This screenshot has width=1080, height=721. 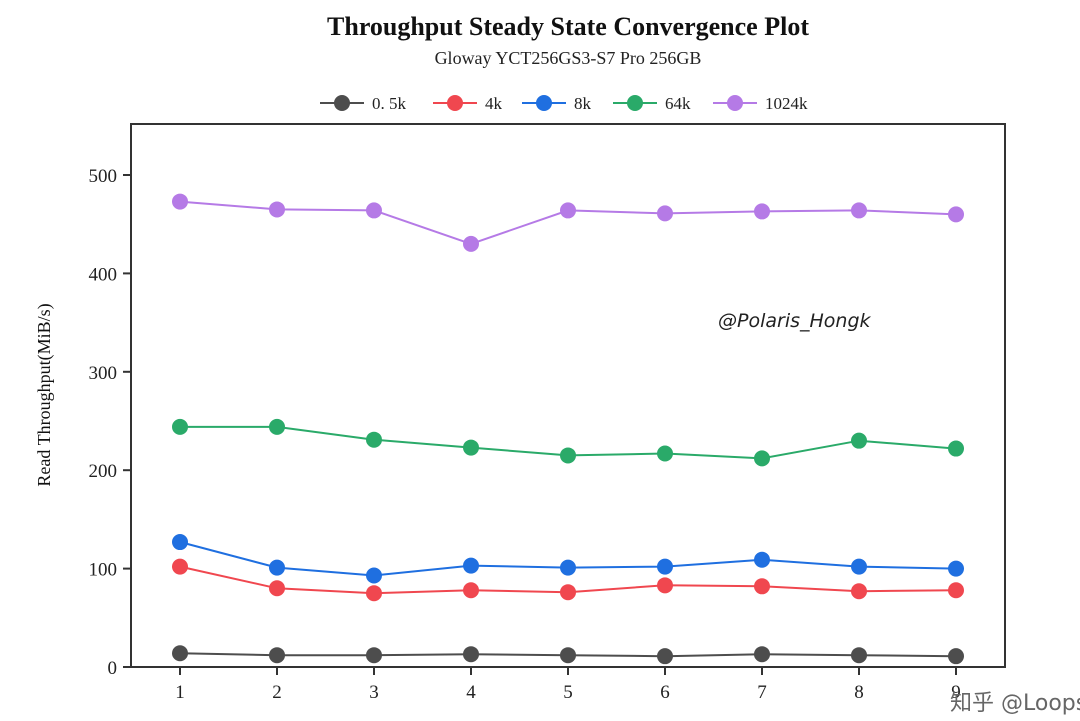 What do you see at coordinates (568, 222) in the screenshot?
I see `series-1024k` at bounding box center [568, 222].